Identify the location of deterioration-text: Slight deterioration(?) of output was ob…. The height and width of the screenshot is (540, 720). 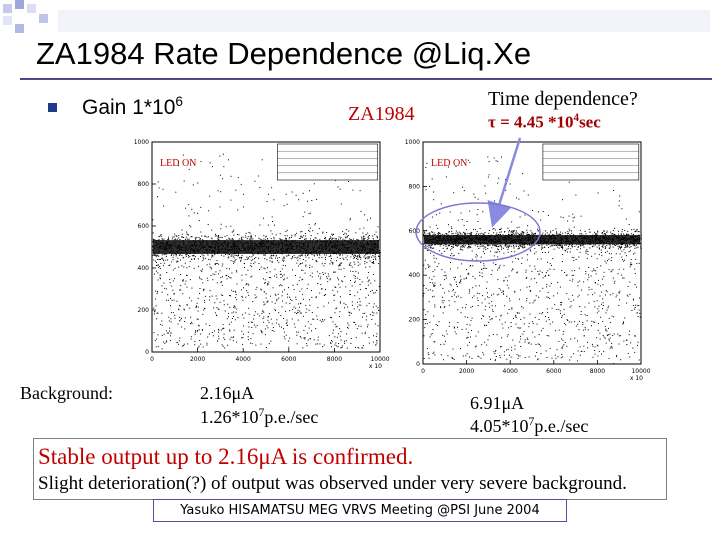
(332, 483).